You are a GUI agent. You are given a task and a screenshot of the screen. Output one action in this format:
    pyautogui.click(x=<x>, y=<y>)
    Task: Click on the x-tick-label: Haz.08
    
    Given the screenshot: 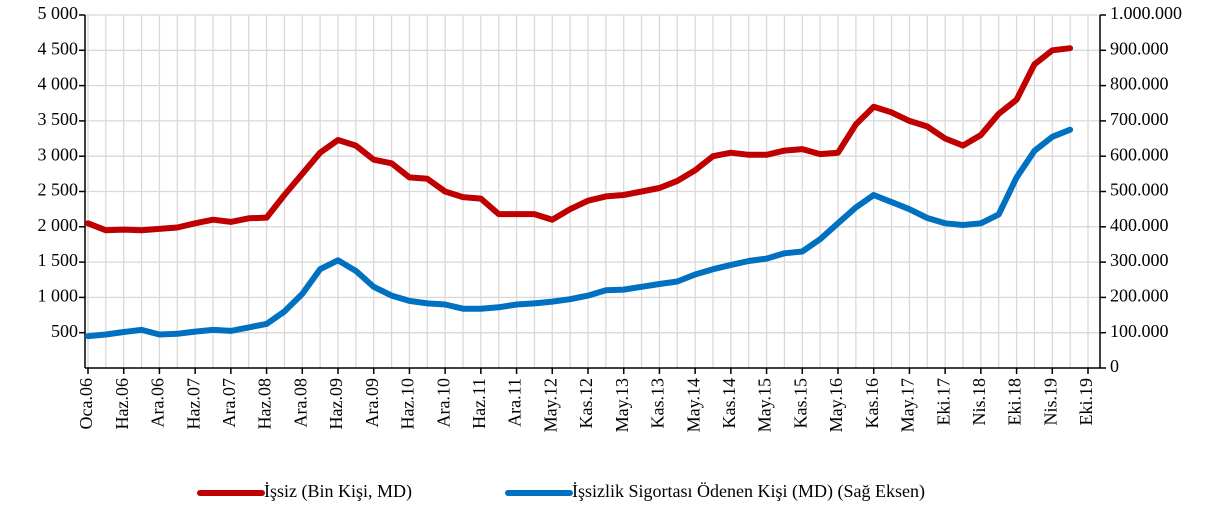 What is the action you would take?
    pyautogui.click(x=265, y=403)
    